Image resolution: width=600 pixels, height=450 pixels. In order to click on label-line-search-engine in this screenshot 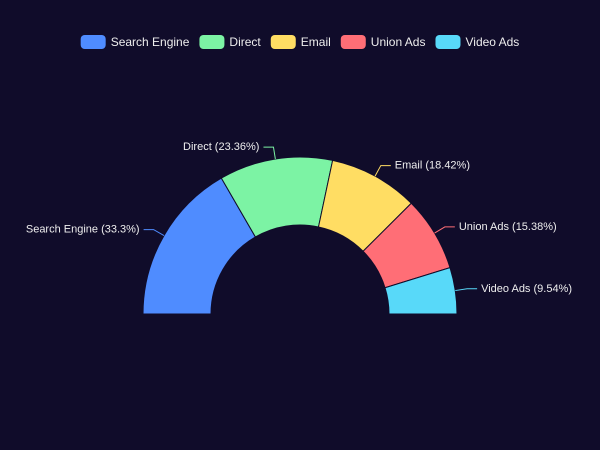, I will do `click(154, 233)`.